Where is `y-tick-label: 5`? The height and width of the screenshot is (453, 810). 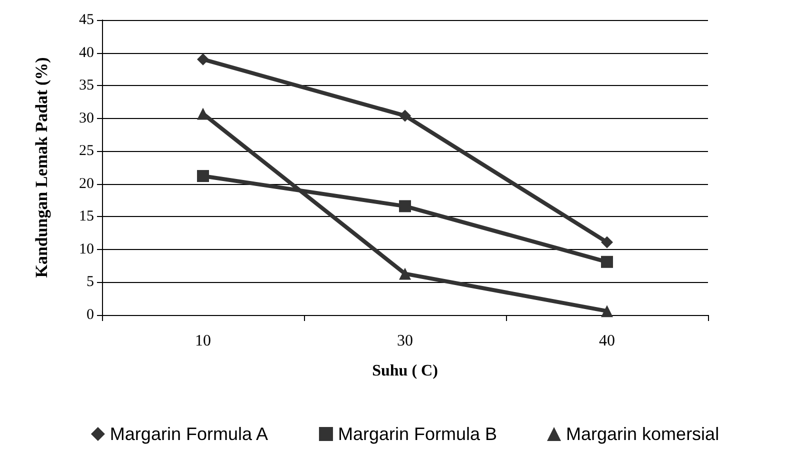
y-tick-label: 5 is located at coordinates (90, 282).